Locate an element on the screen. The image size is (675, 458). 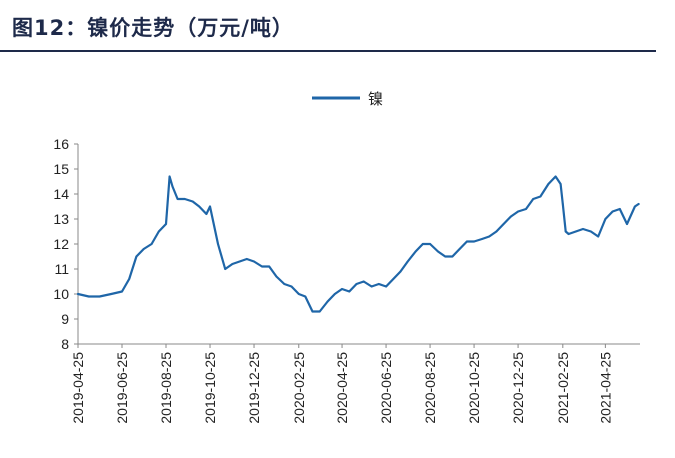
y-tick-label: 14 is located at coordinates (61, 194).